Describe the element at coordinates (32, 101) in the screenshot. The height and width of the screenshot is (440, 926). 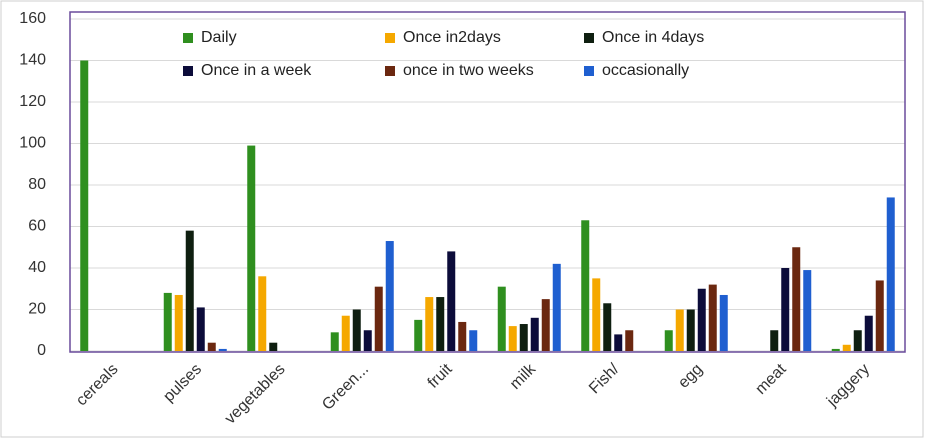
I see `y-tick-label: 120` at that location.